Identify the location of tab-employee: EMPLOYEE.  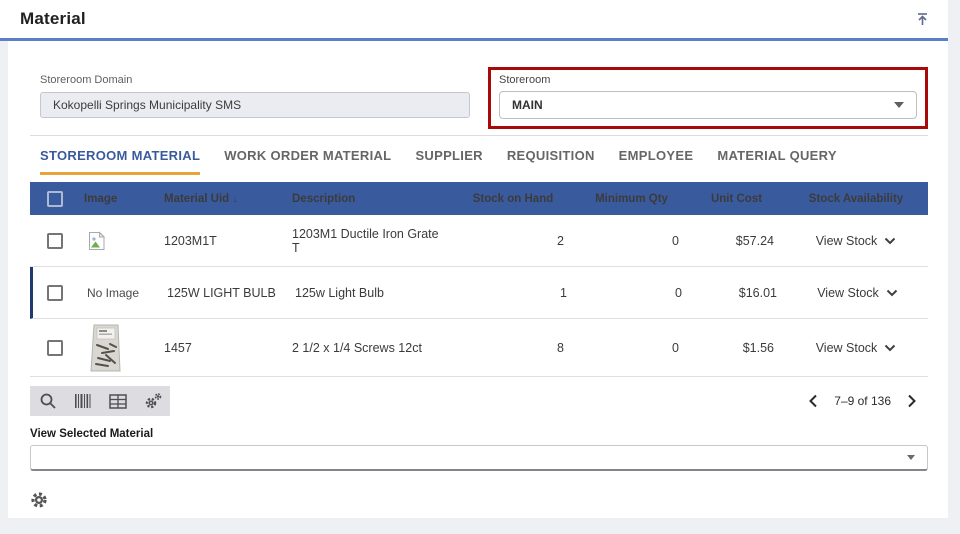
(656, 155).